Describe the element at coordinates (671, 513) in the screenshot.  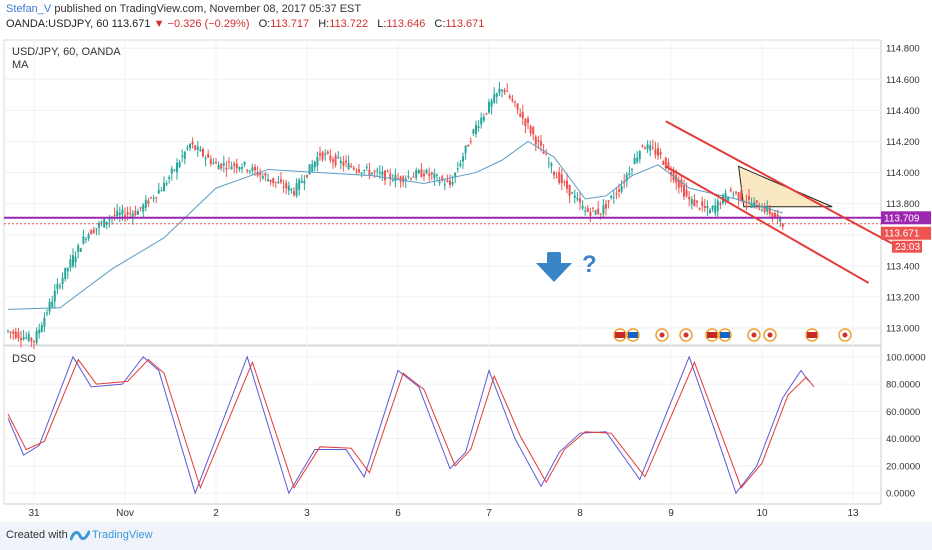
I see `time-tick-label: 9` at that location.